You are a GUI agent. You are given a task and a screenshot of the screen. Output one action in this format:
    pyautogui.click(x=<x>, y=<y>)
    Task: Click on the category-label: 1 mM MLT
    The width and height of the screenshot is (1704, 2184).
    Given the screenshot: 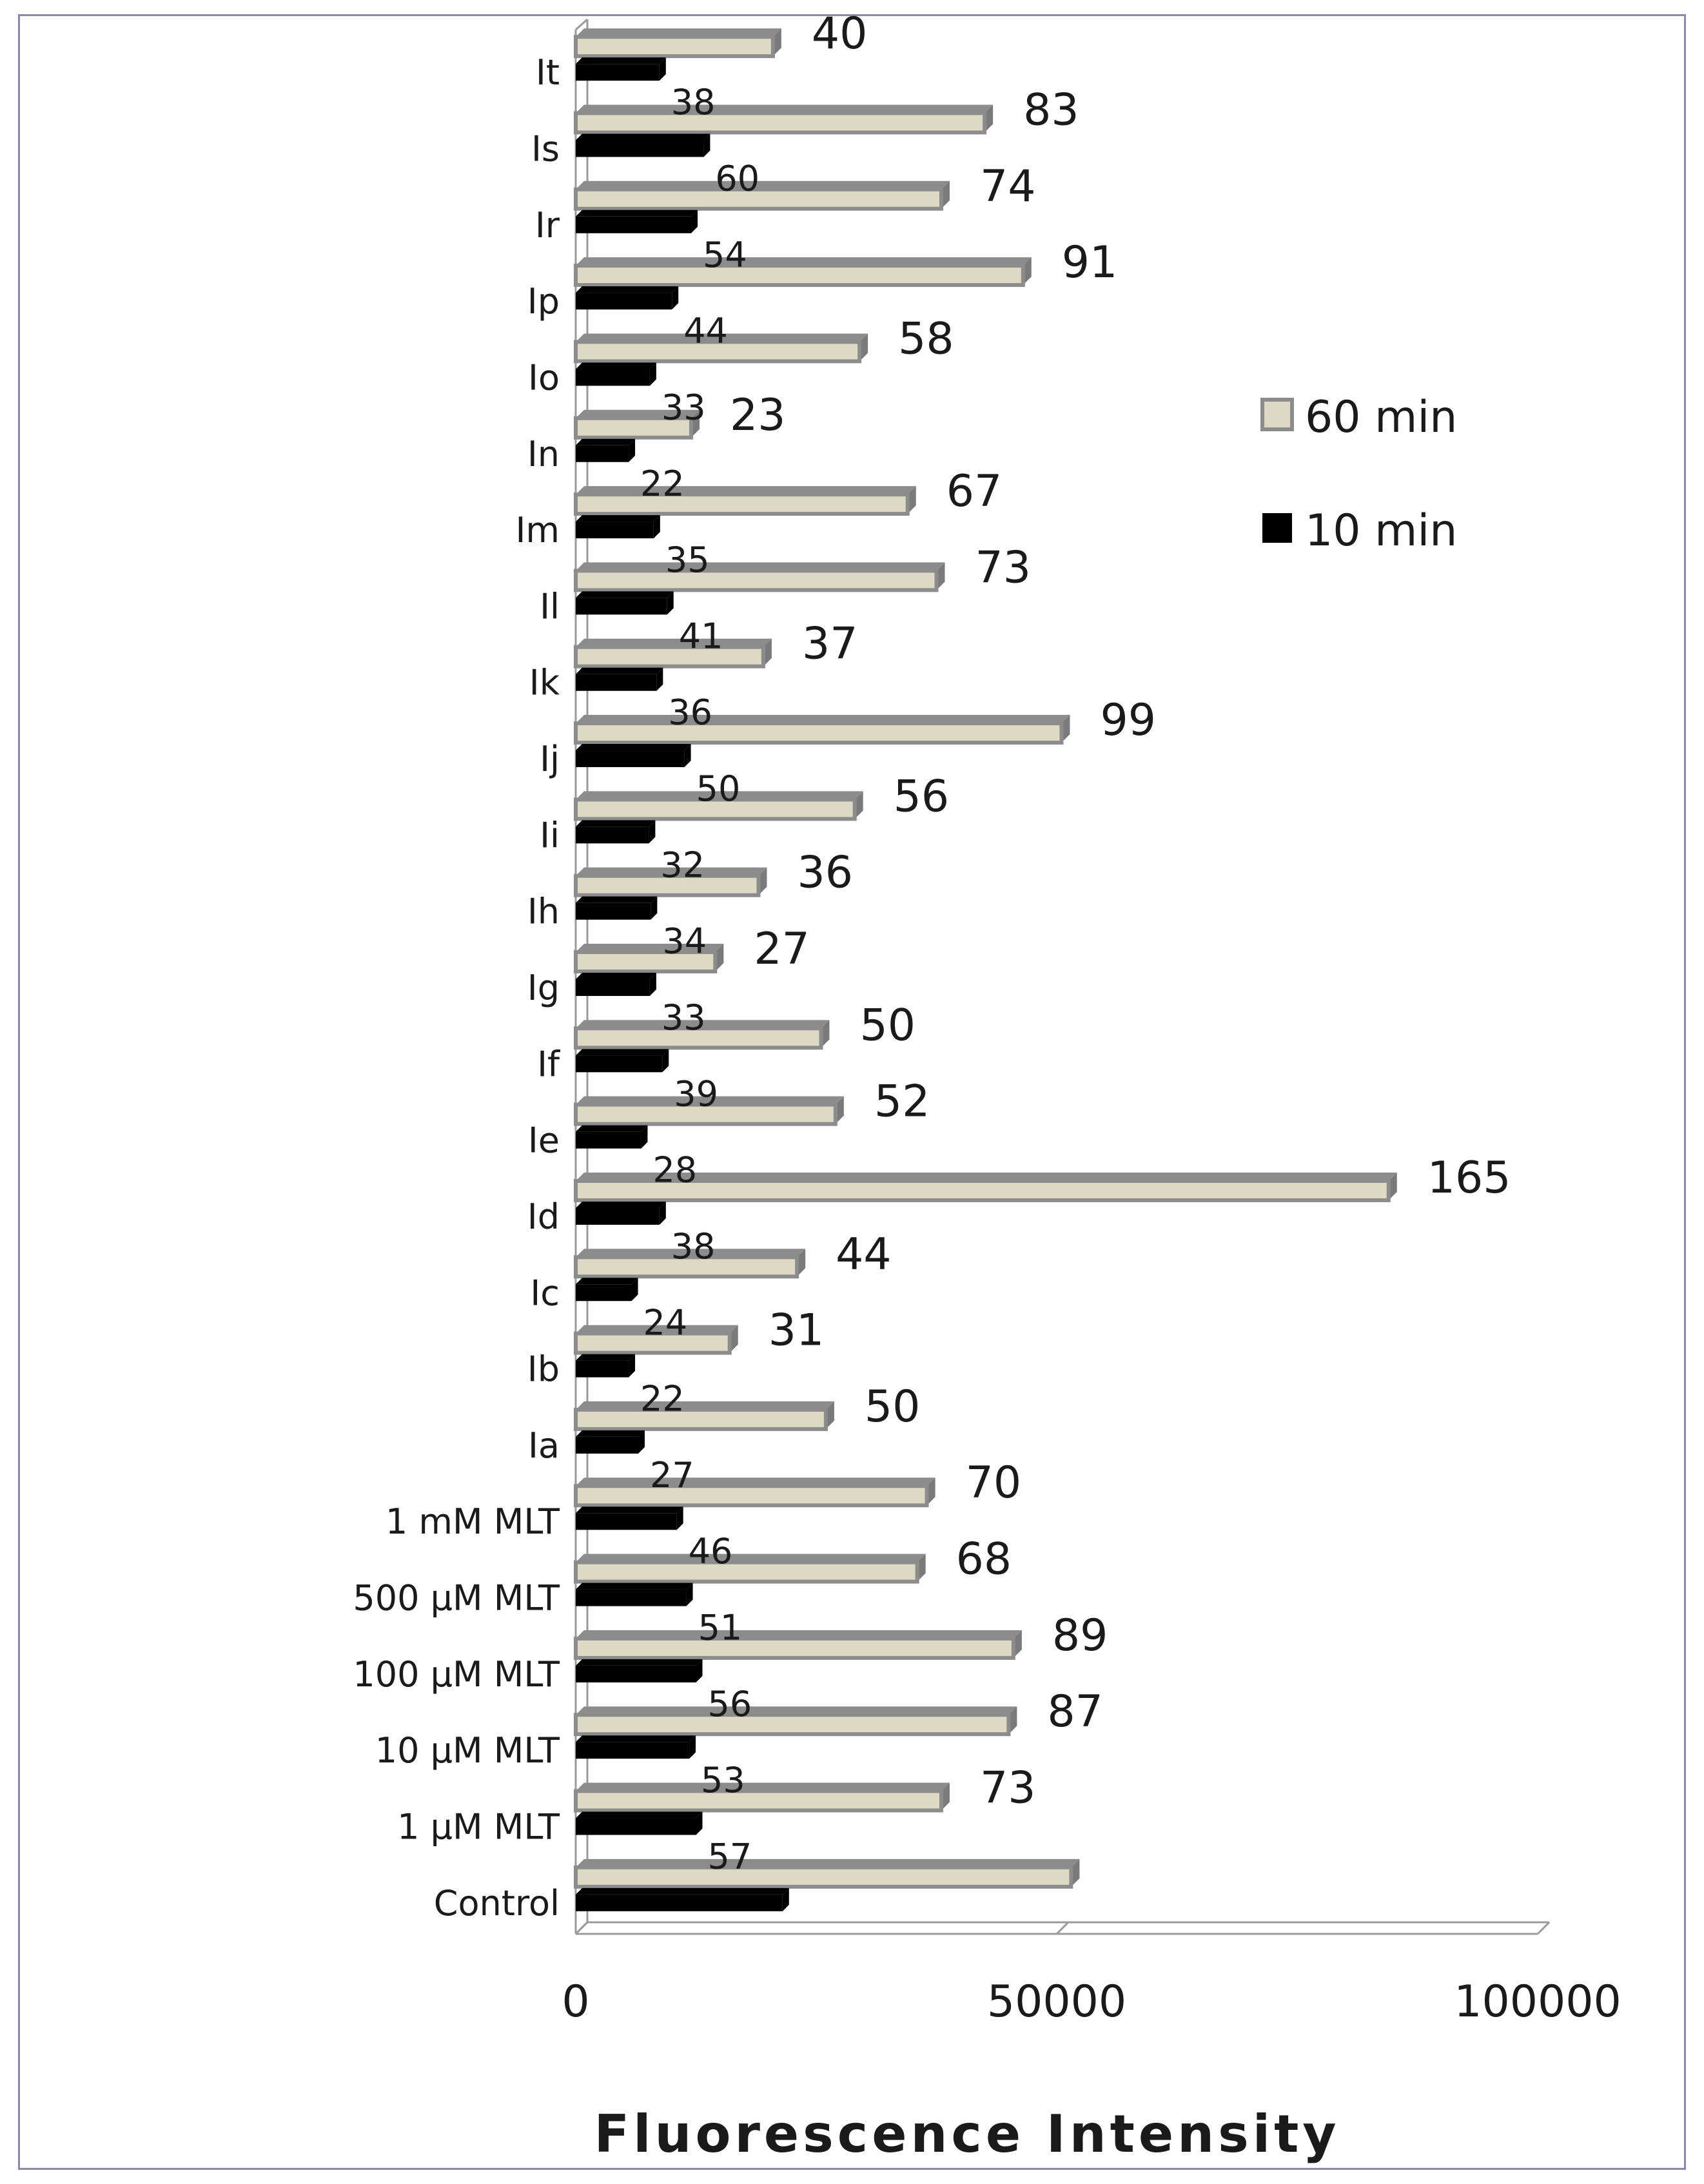 What is the action you would take?
    pyautogui.click(x=473, y=1521)
    